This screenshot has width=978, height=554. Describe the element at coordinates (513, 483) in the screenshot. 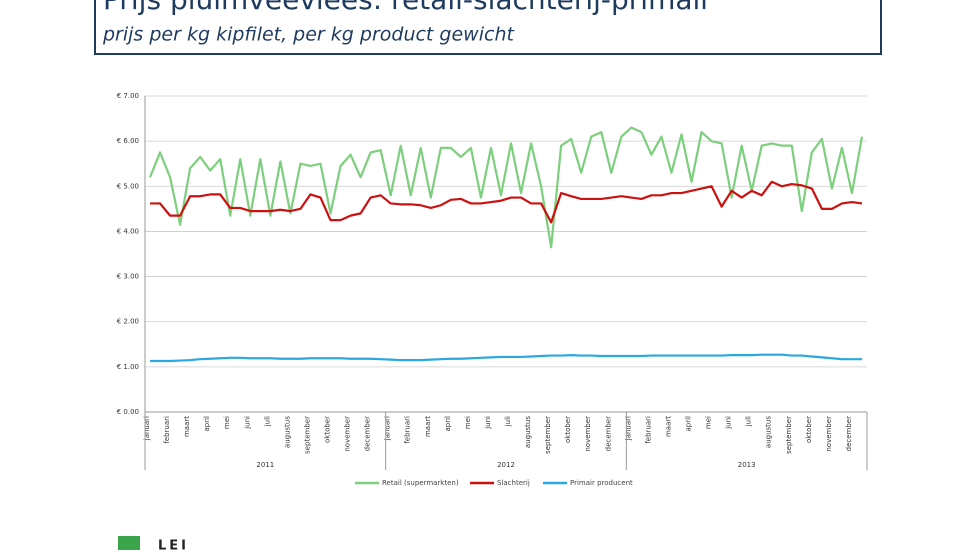

I see `legend-label: Slachterij` at that location.